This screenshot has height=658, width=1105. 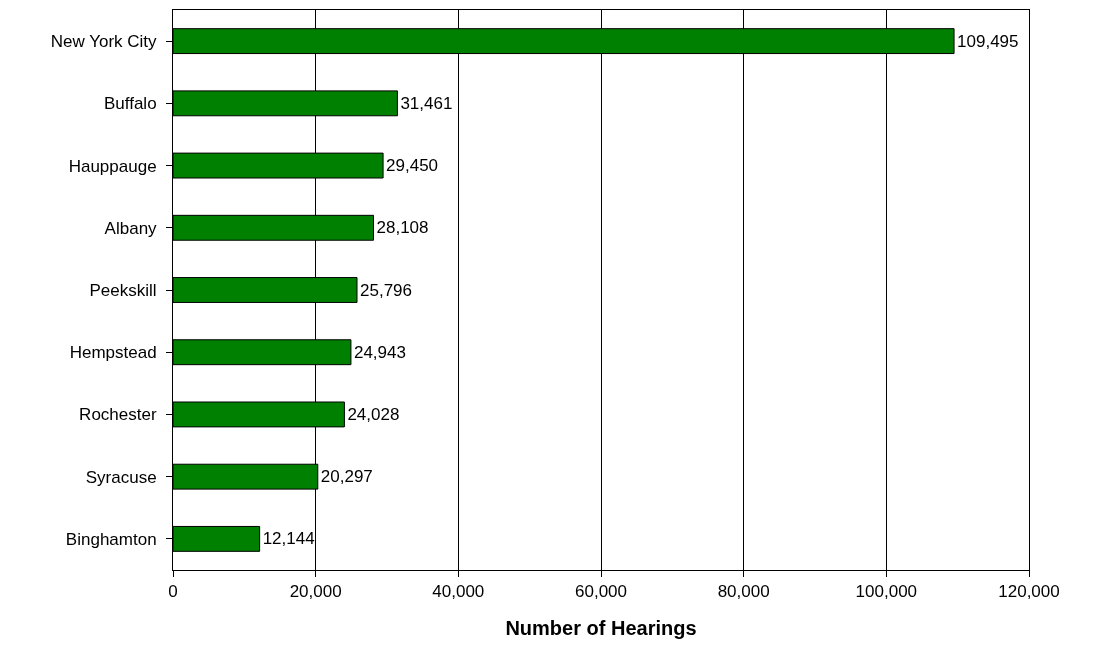 I want to click on data-label: 20,297, so click(x=346, y=477).